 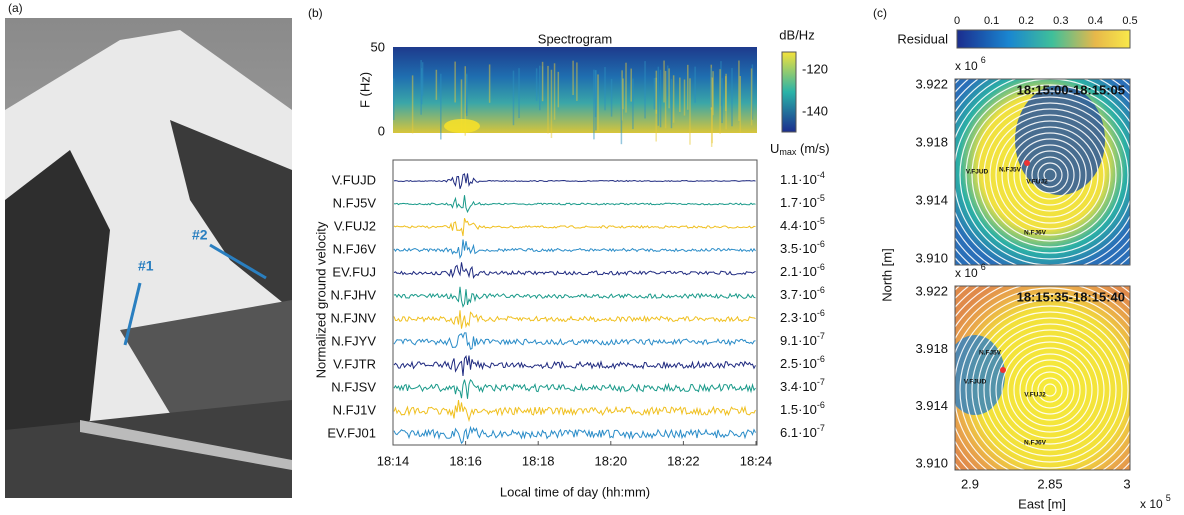 I want to click on y-tick-label: 3.918, so click(x=931, y=141).